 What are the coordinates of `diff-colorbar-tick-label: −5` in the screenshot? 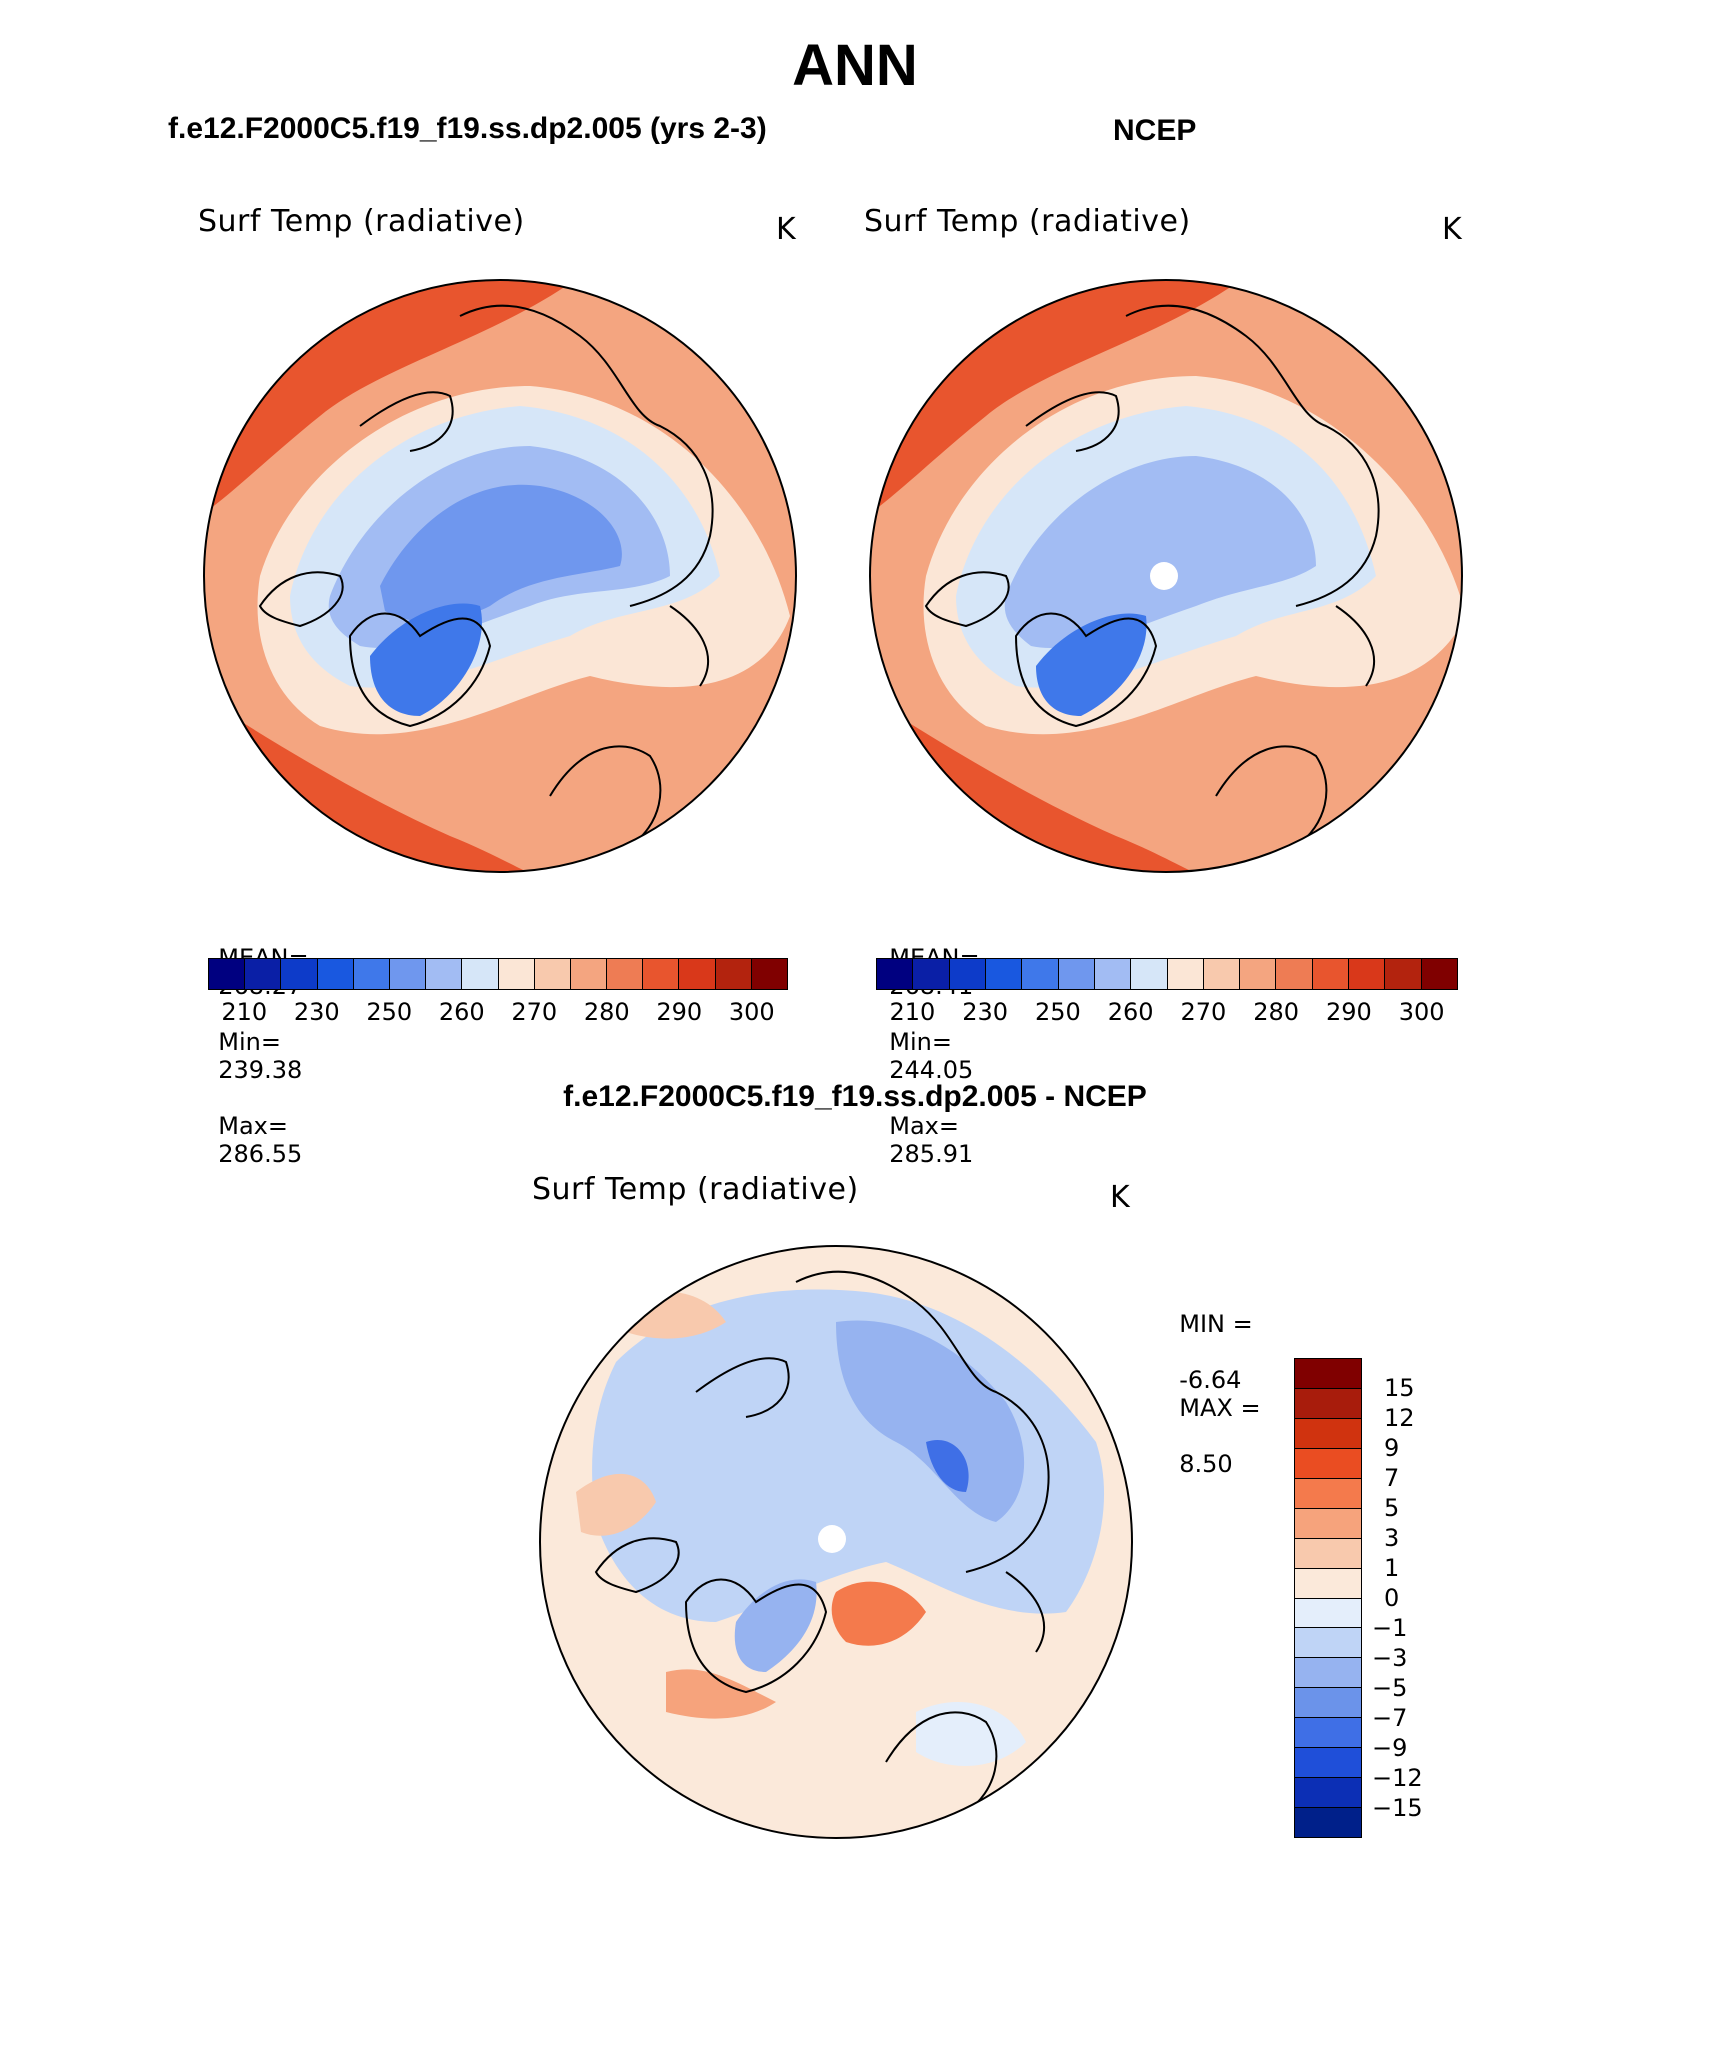 It's located at (1390, 1688).